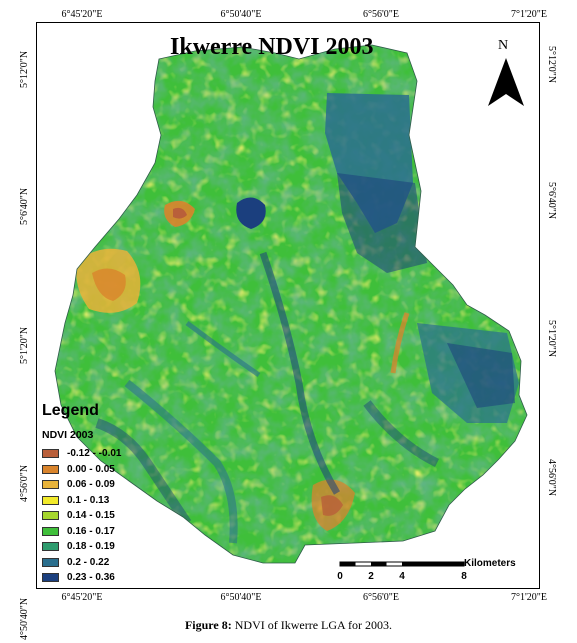 This screenshot has height=643, width=577. What do you see at coordinates (551, 201) in the screenshot?
I see `right-tick-2: 5°6'40"N` at bounding box center [551, 201].